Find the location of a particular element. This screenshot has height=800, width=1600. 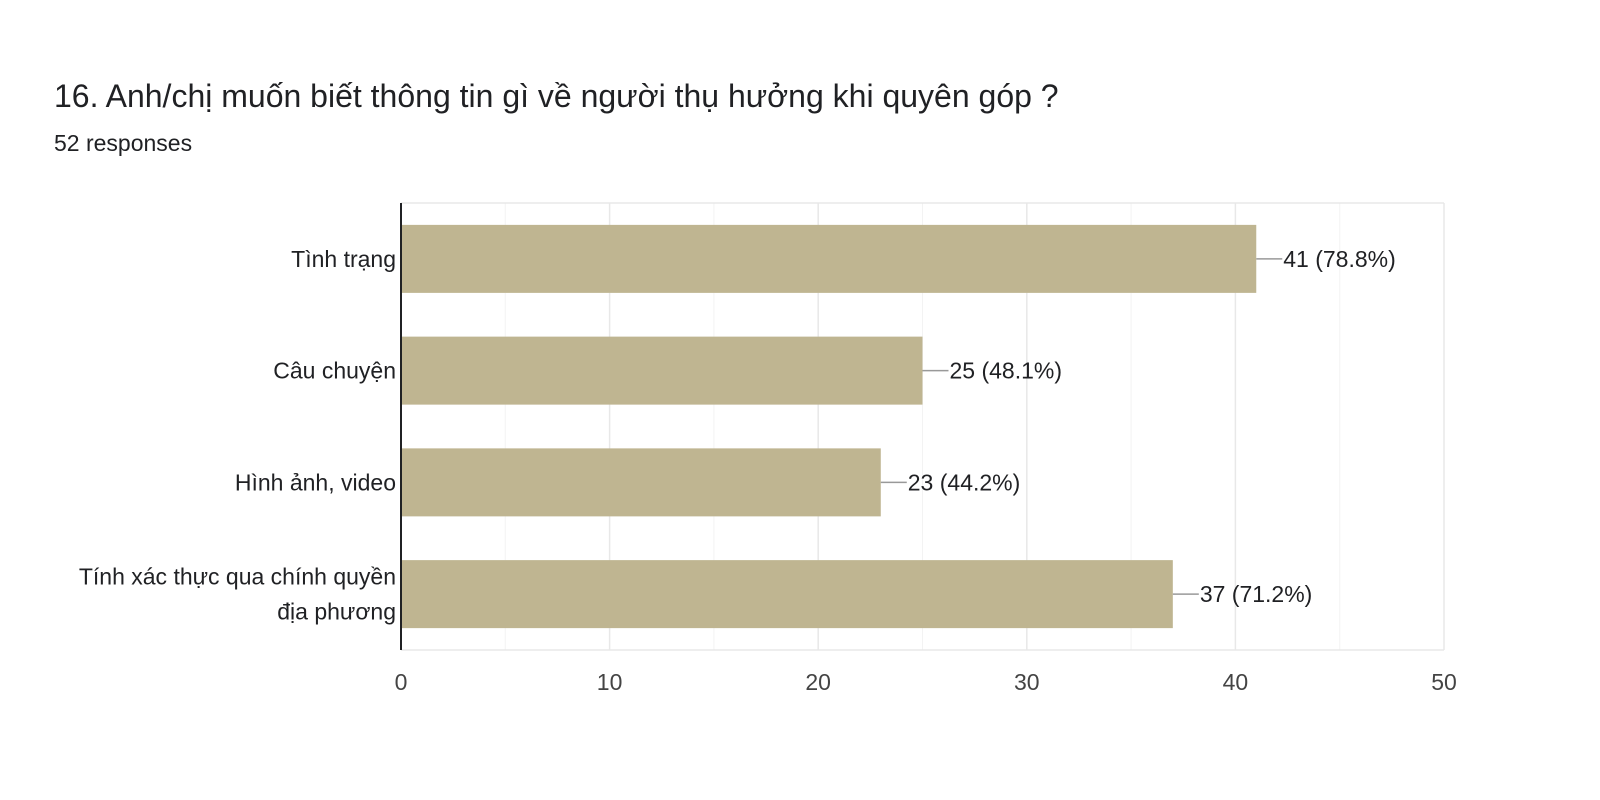

x-tick-label: 40 is located at coordinates (1236, 682).